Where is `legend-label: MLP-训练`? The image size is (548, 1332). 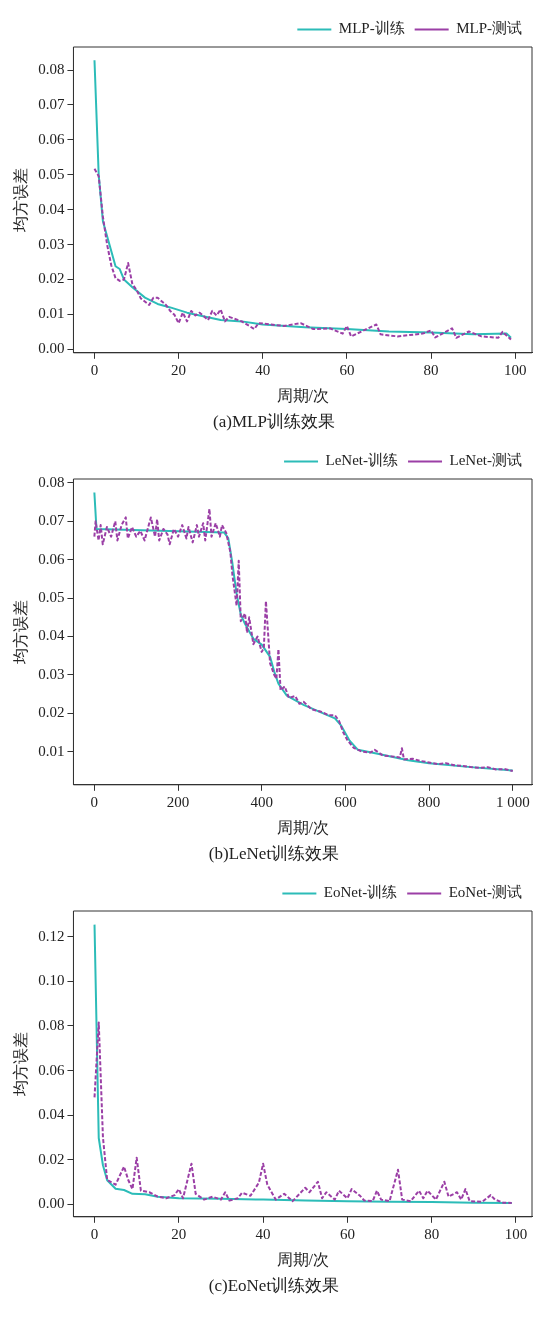
legend-label: MLP-训练 is located at coordinates (371, 28).